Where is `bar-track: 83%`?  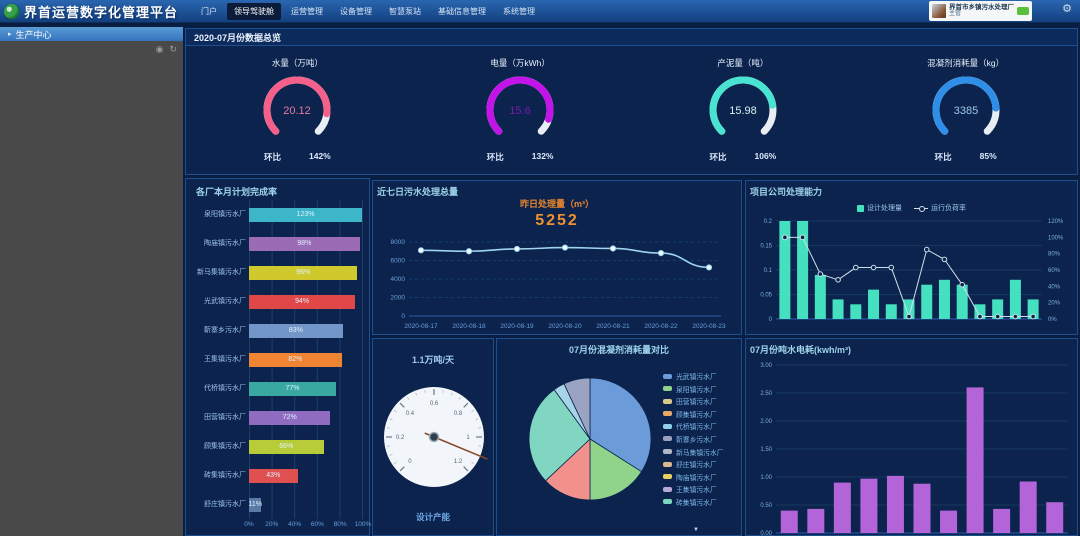 bar-track: 83% is located at coordinates (306, 330).